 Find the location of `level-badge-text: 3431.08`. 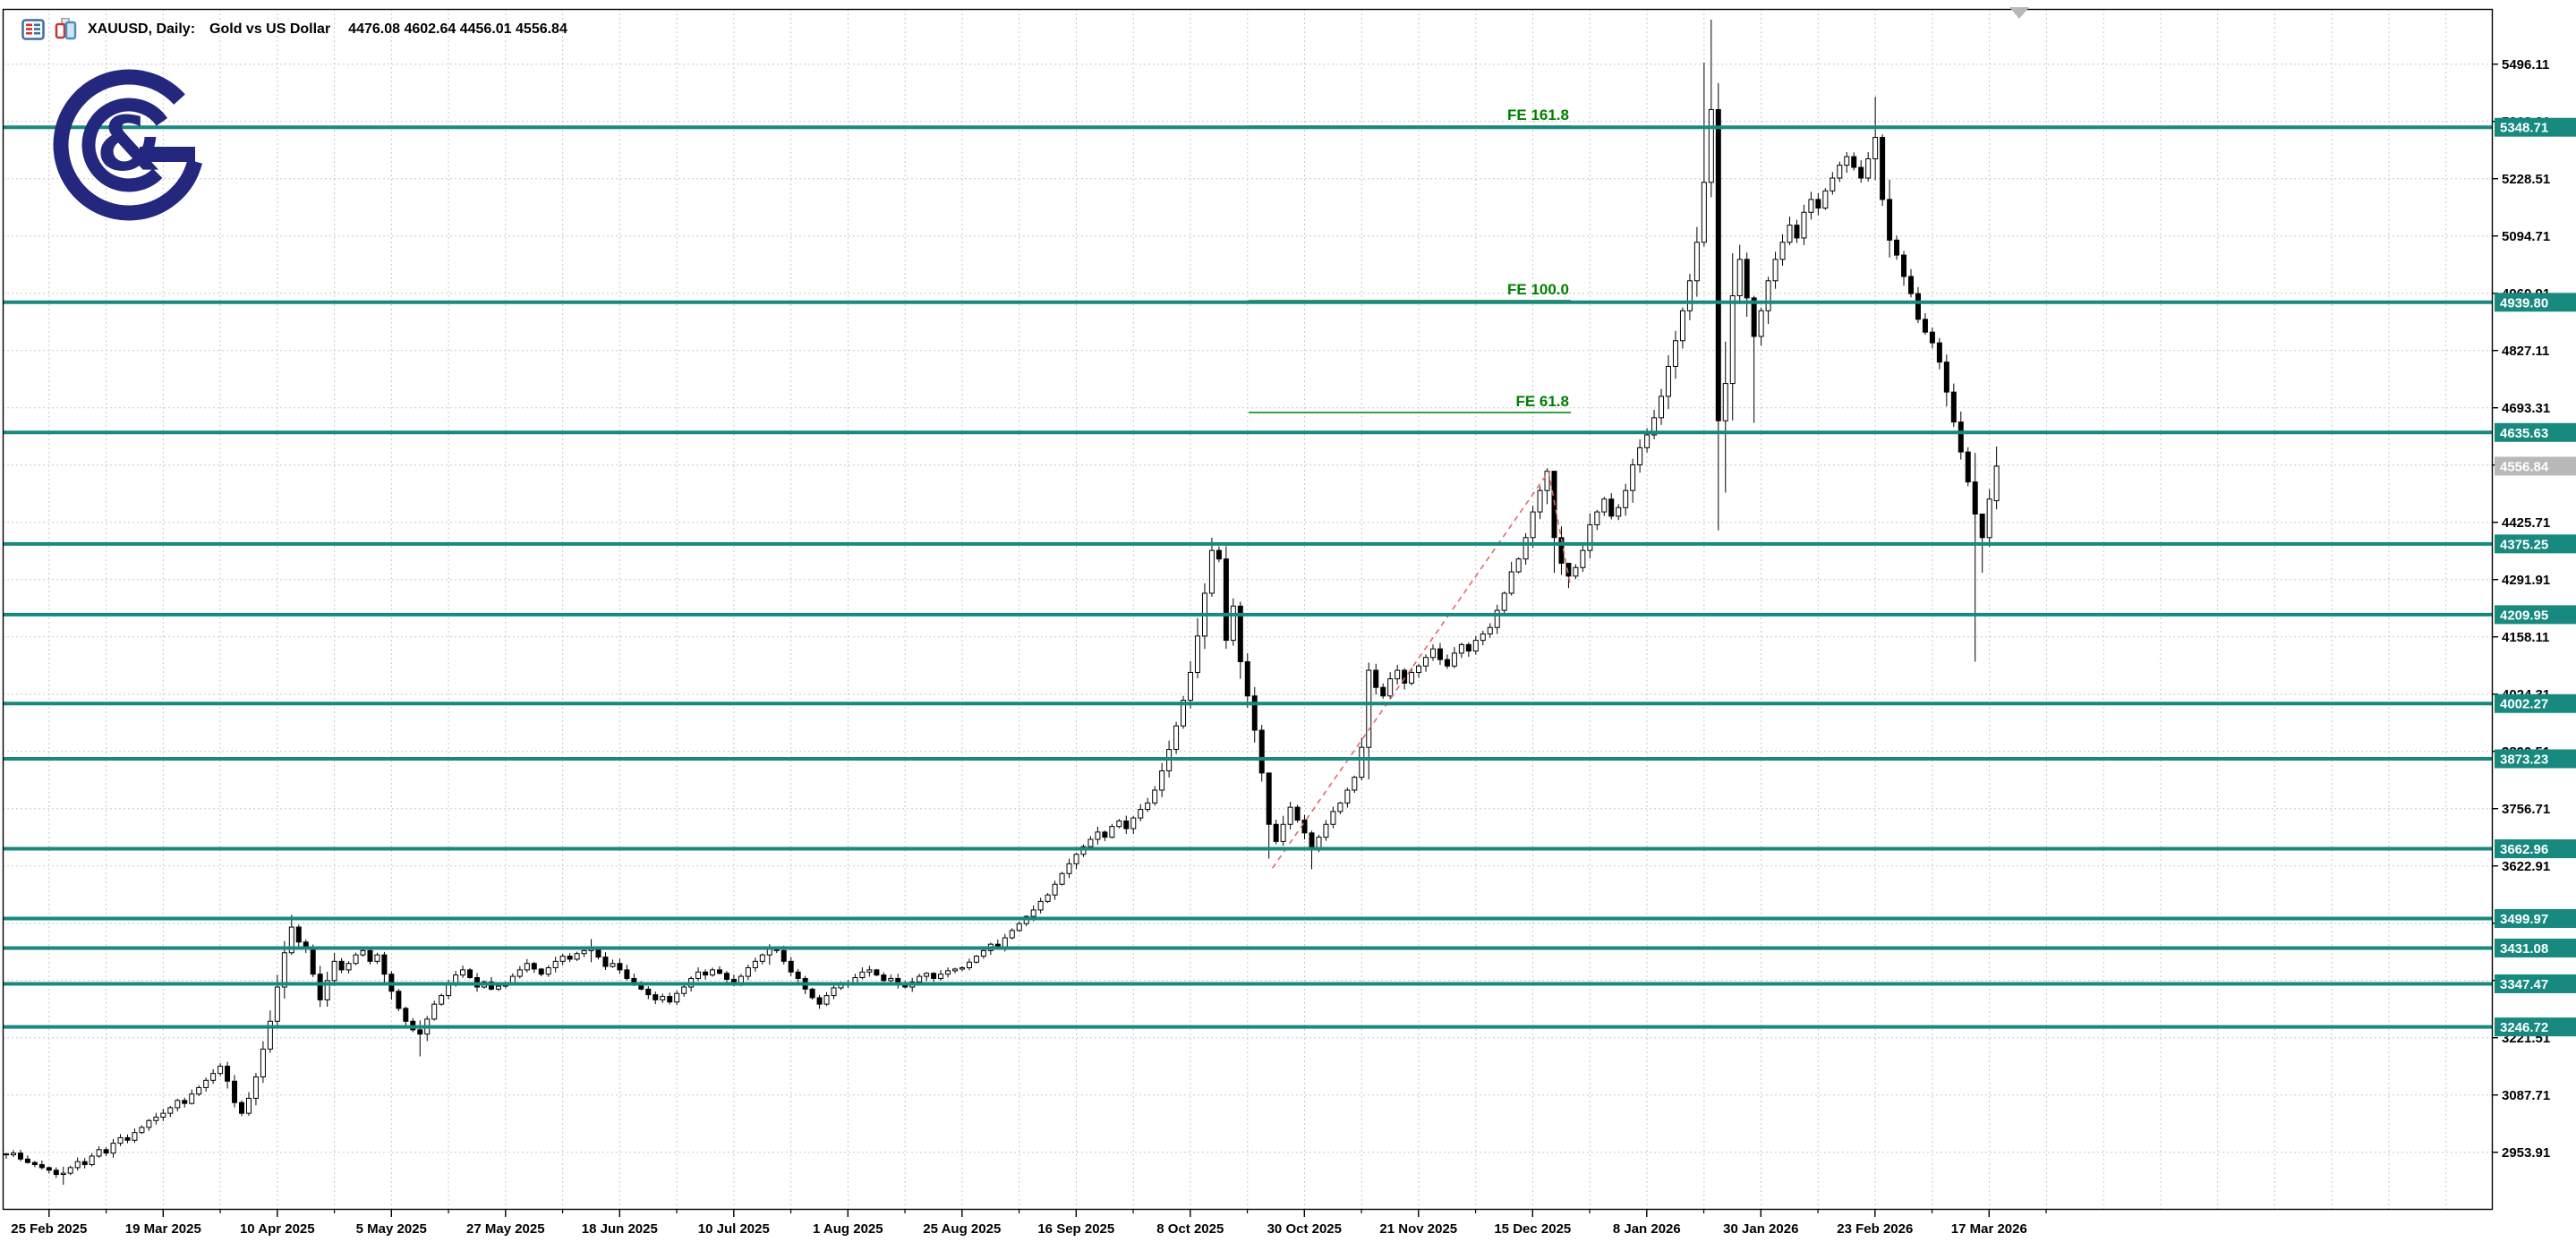

level-badge-text: 3431.08 is located at coordinates (2524, 949).